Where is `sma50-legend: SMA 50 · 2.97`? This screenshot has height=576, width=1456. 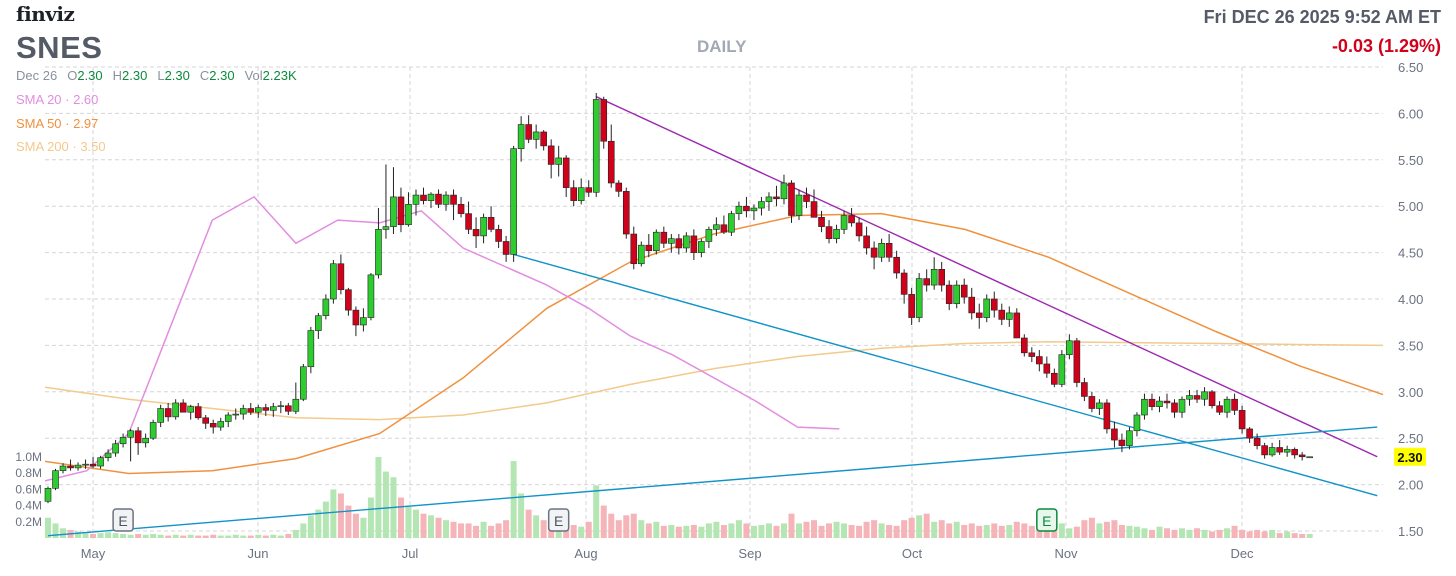
sma50-legend: SMA 50 · 2.97 is located at coordinates (57, 123).